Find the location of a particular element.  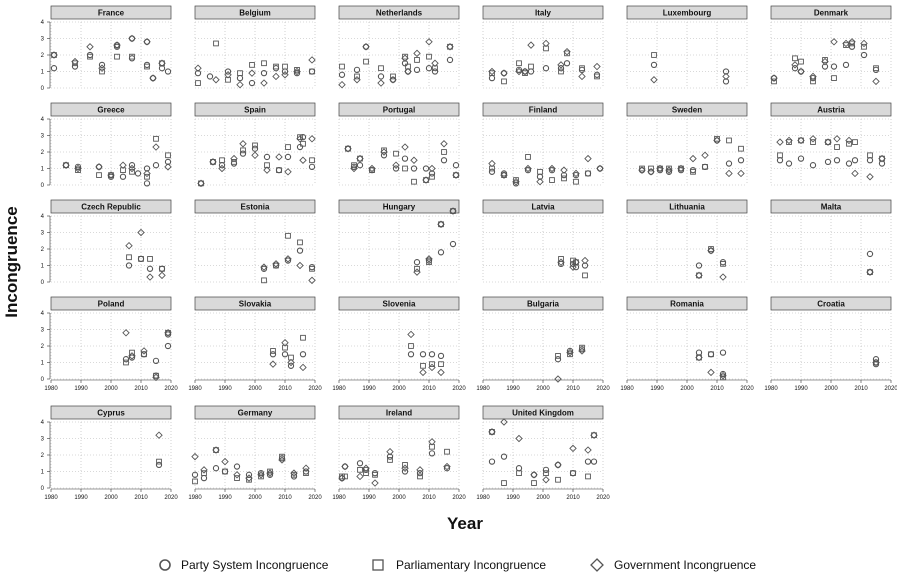

panel-france: France 0 1 2 3 4 is located at coordinates (106, 48).